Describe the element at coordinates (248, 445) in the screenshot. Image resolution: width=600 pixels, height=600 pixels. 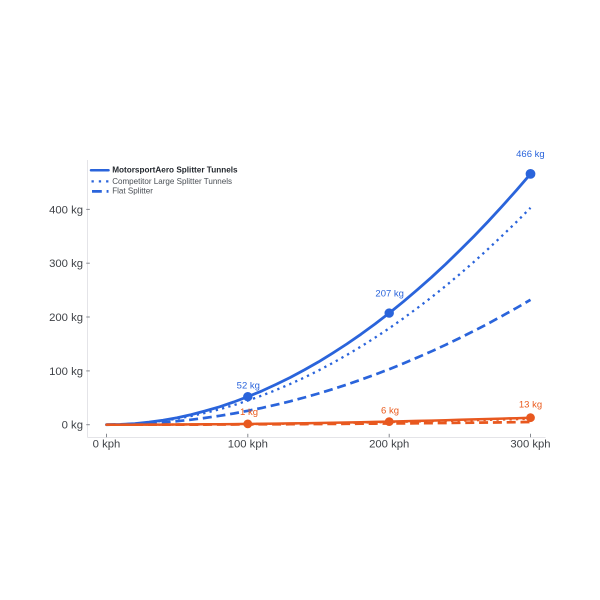
I see `svg-text: 100 kph` at that location.